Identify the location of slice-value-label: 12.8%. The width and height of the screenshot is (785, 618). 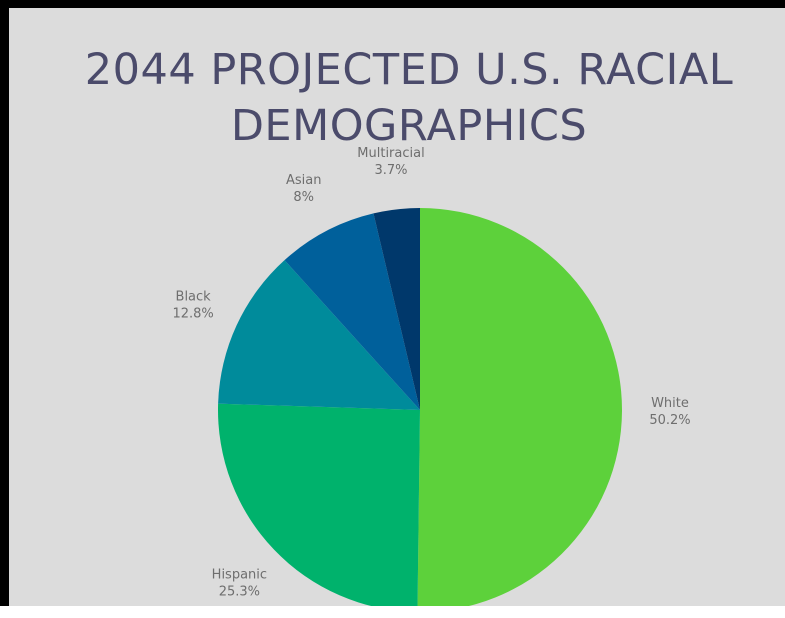
(192, 313).